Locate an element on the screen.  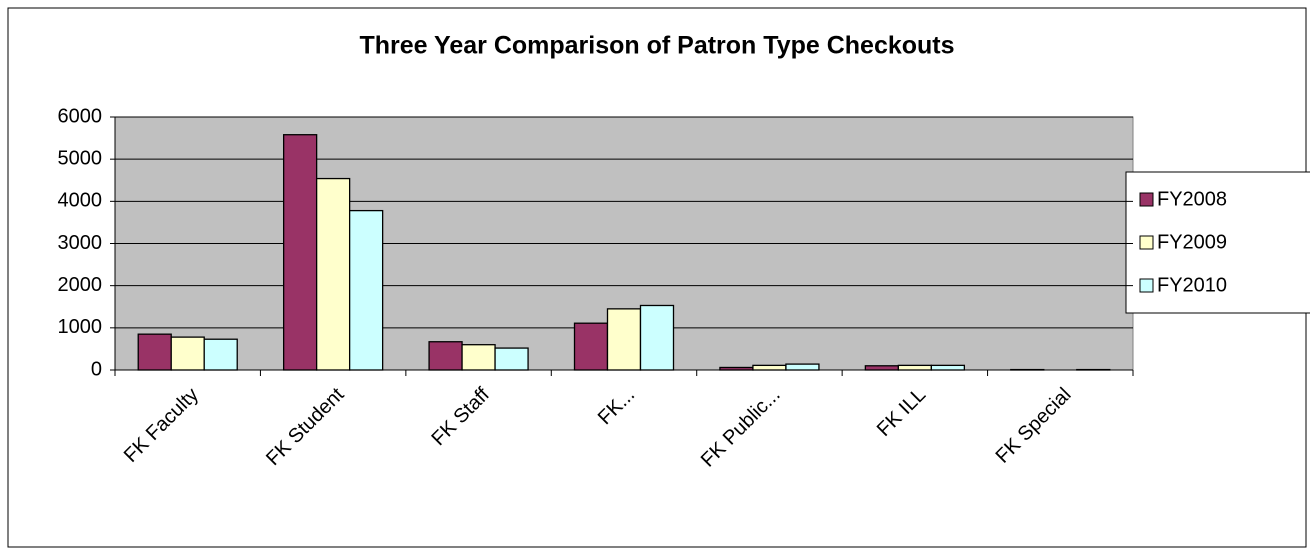
legend is located at coordinates (1217, 242).